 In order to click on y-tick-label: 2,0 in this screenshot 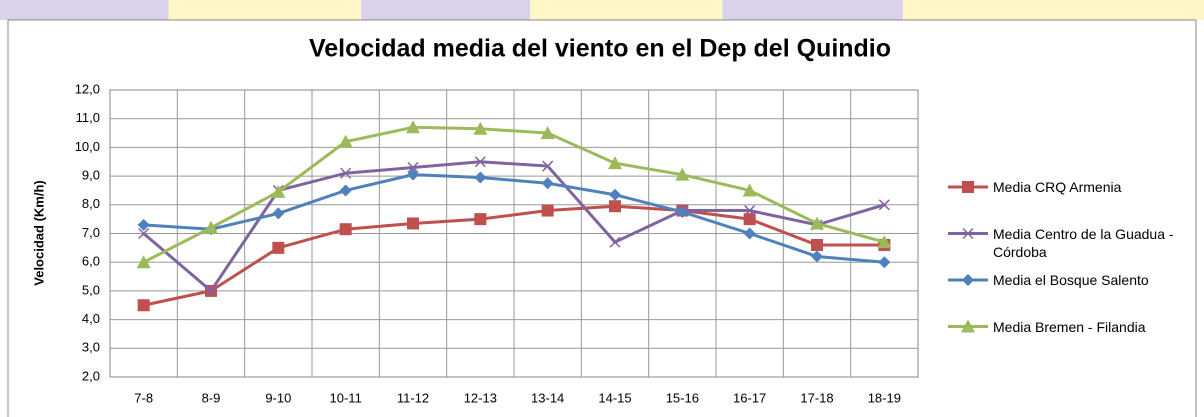, I will do `click(91, 375)`.